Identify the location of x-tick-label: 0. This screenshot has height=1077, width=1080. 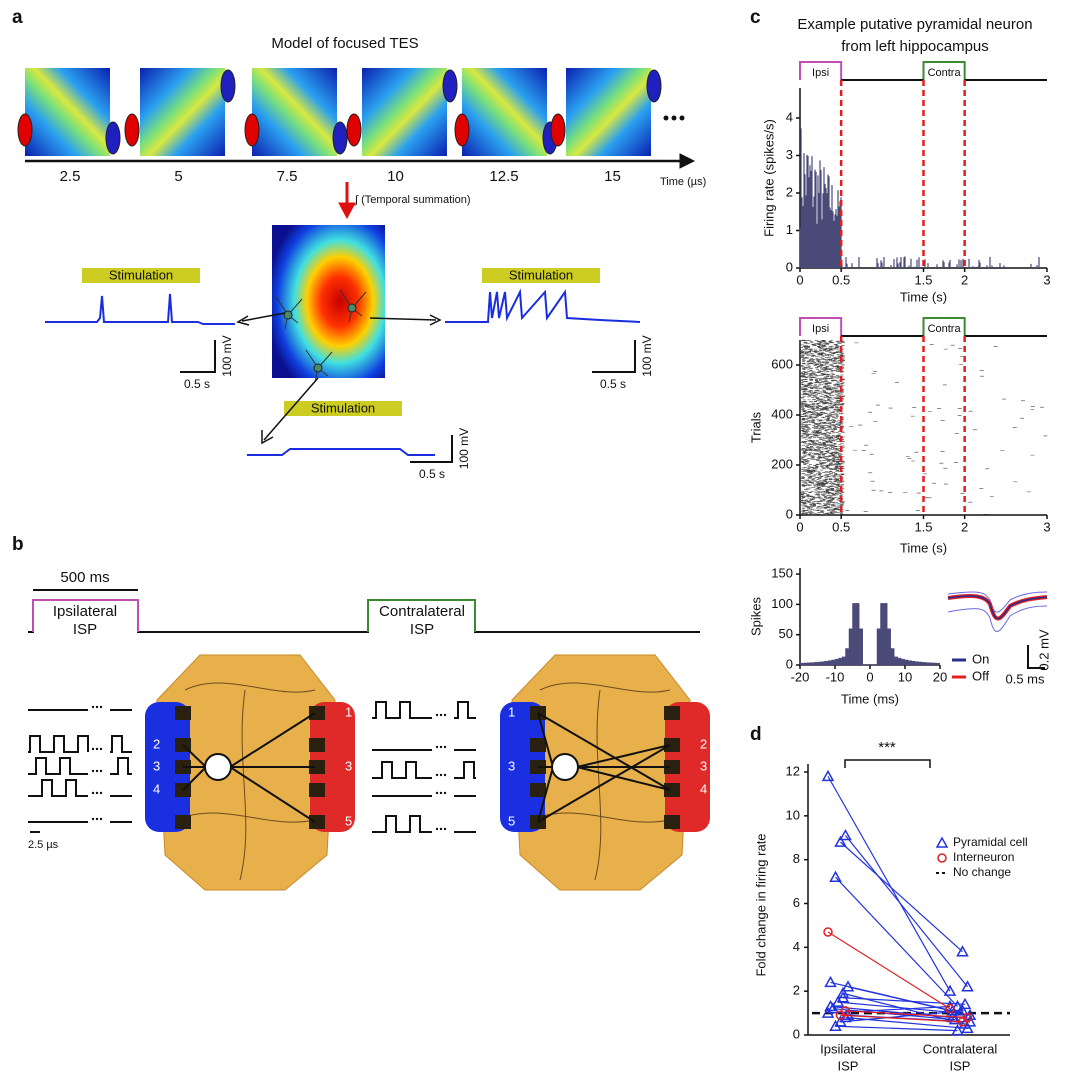
(869, 676).